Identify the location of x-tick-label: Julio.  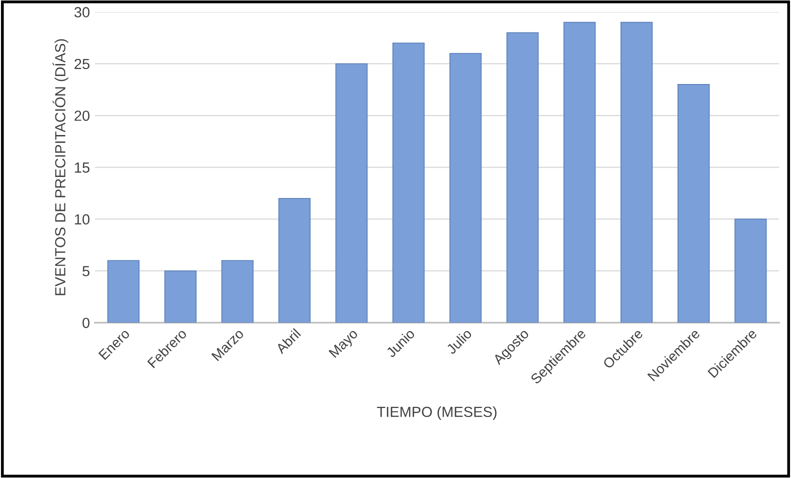
(458, 341).